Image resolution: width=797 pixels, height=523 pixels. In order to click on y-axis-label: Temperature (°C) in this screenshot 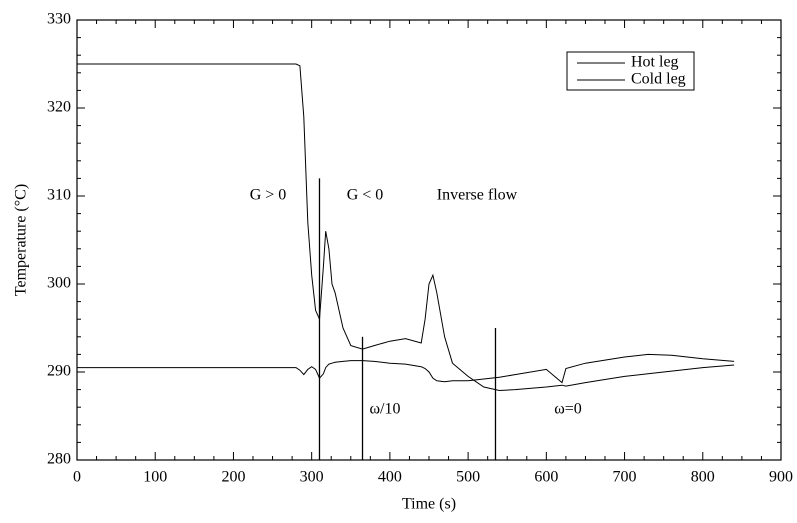, I will do `click(21, 240)`.